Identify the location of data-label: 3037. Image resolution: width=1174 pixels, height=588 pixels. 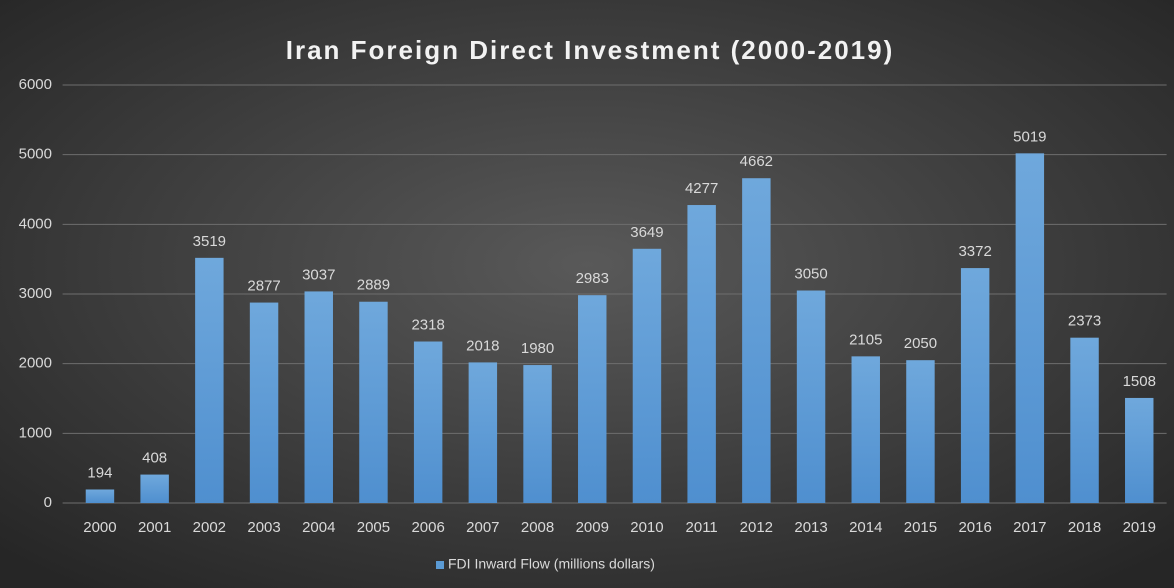
(318, 274).